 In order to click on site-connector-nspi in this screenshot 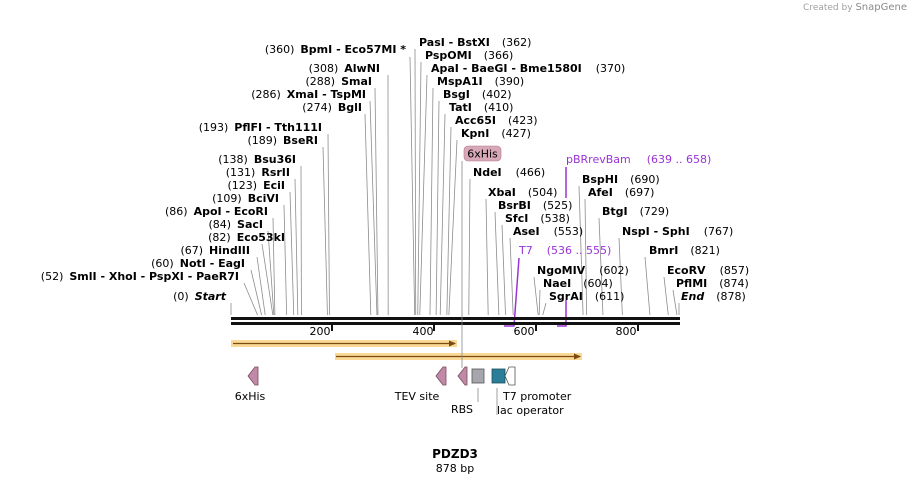, I will do `click(620, 276)`.